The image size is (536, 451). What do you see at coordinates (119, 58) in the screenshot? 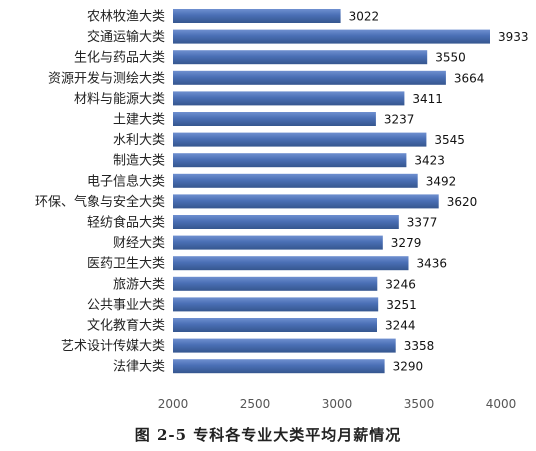
I see `category-label: 生化与药品大类` at bounding box center [119, 58].